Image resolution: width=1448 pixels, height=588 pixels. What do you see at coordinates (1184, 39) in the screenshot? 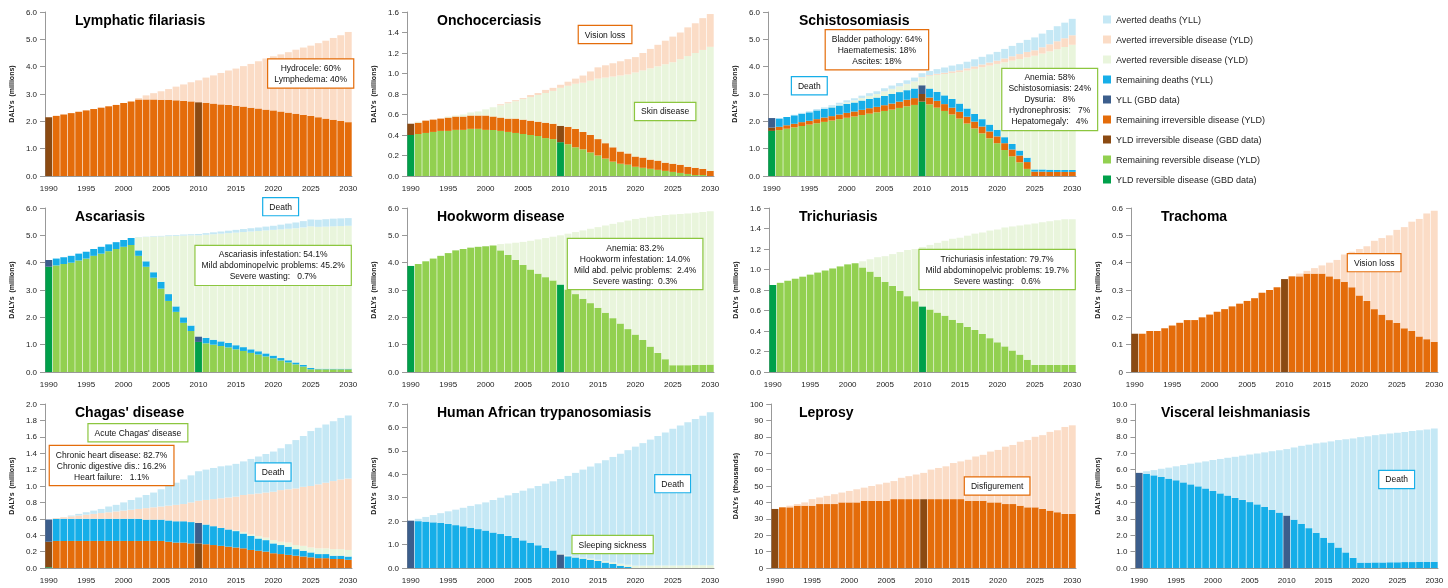
I see `legend-label: Averted irreversible disease (YLD)` at bounding box center [1184, 39].